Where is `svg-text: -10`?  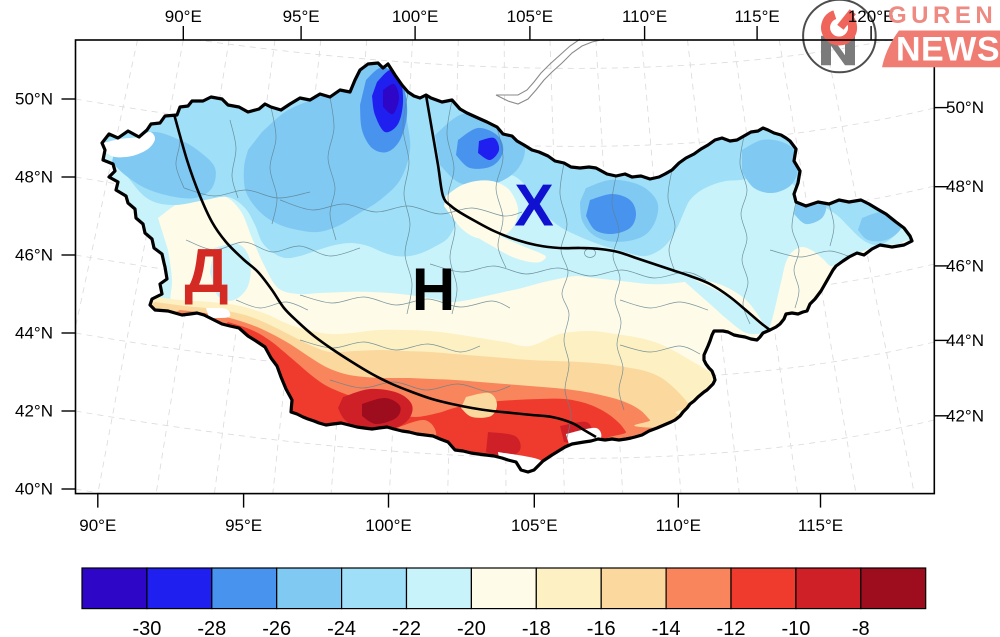 svg-text: -10 is located at coordinates (795, 627).